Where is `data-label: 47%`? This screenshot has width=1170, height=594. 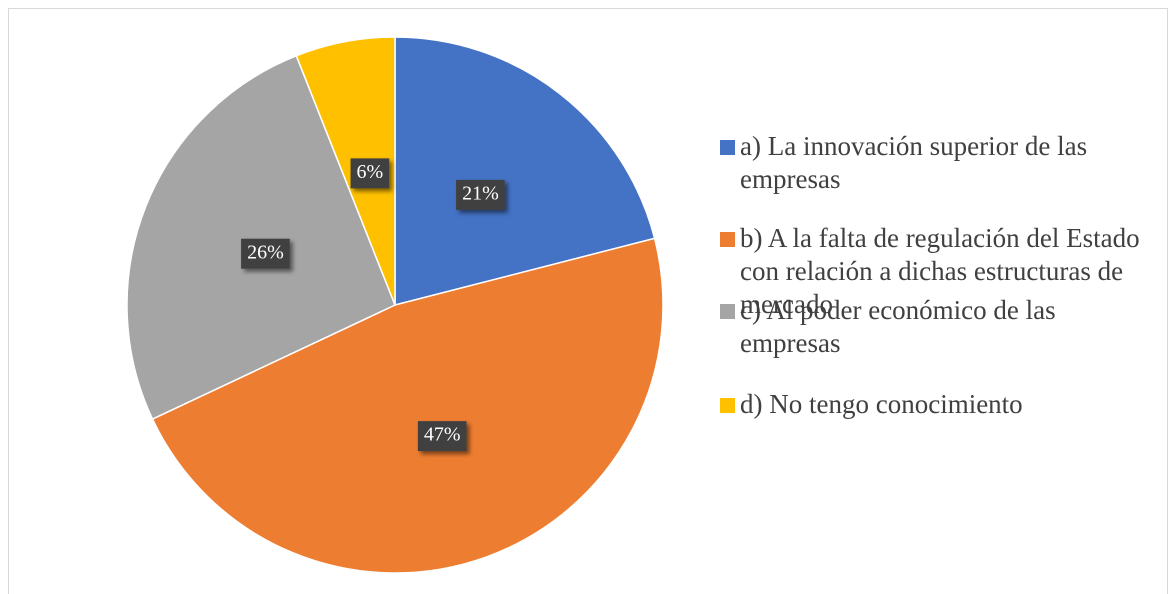
data-label: 47% is located at coordinates (442, 436).